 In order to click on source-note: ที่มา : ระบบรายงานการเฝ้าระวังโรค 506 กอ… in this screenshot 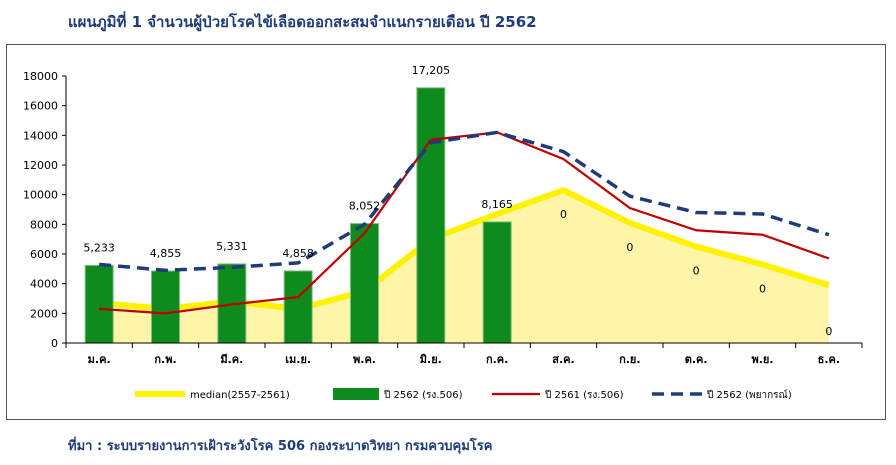, I will do `click(280, 446)`.